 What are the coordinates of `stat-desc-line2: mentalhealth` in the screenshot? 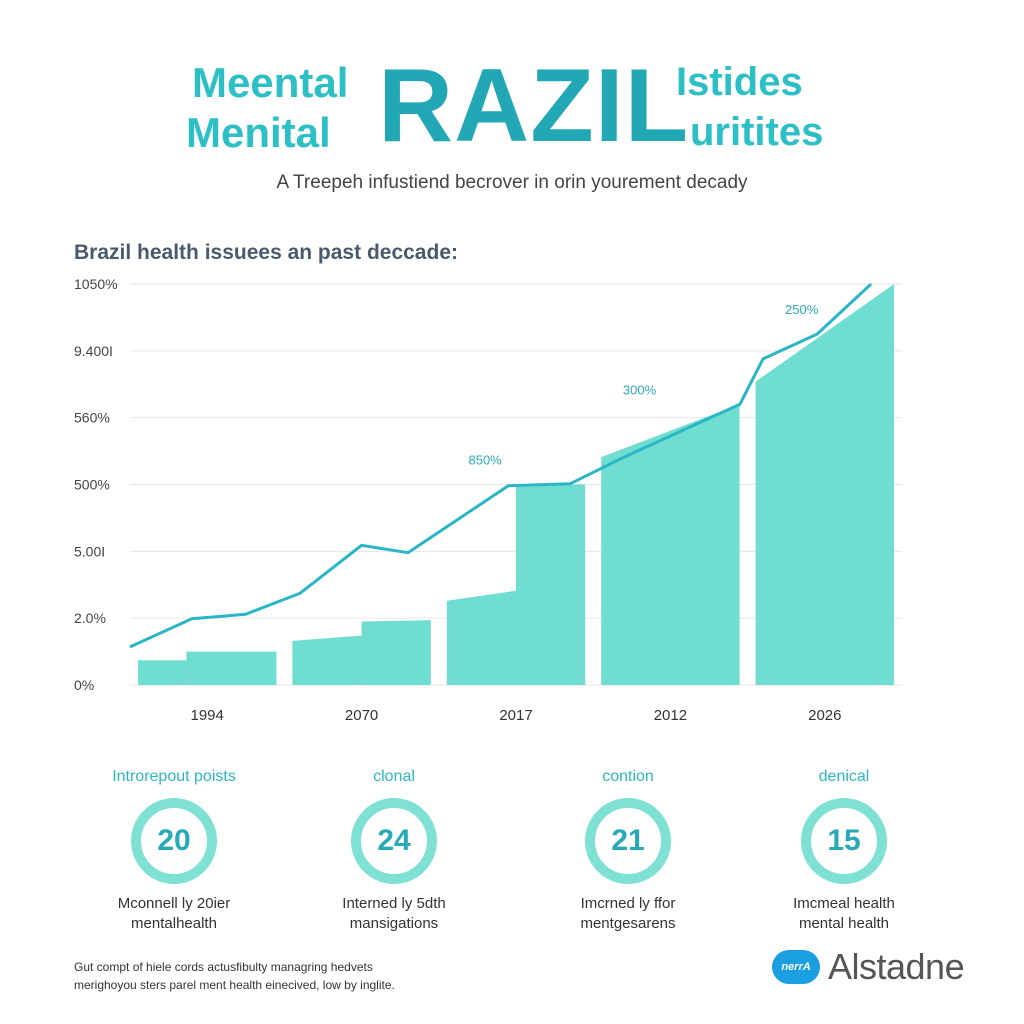 It's located at (174, 923).